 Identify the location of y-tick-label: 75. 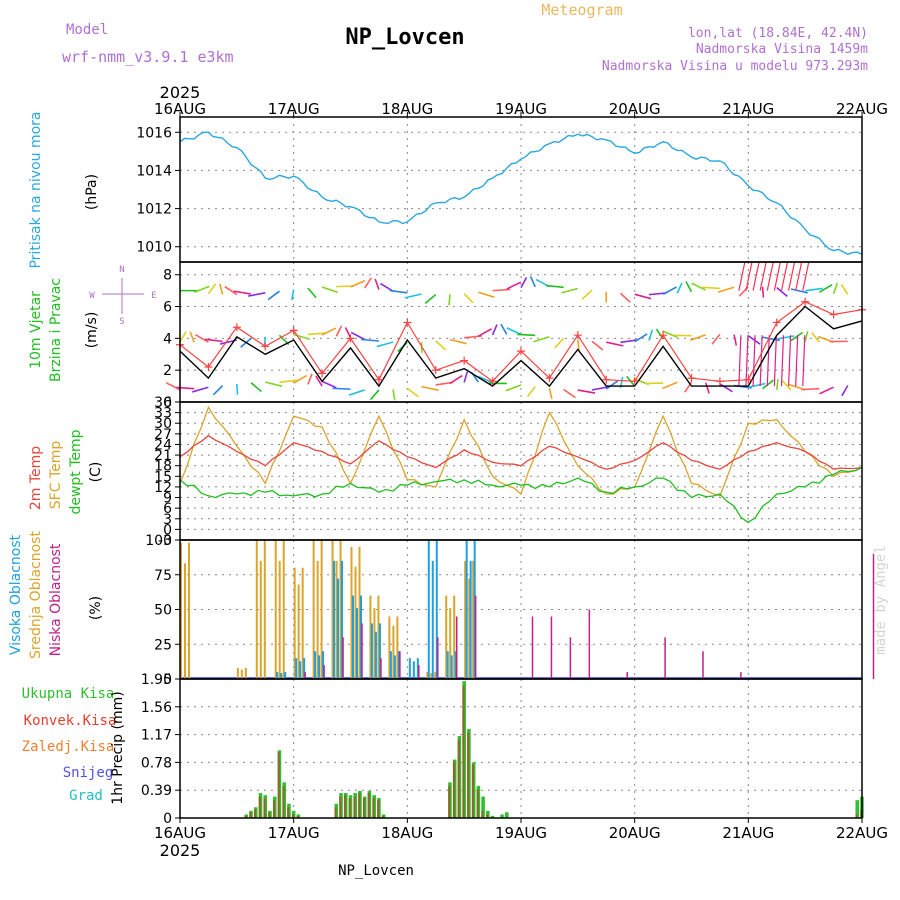
(163, 576).